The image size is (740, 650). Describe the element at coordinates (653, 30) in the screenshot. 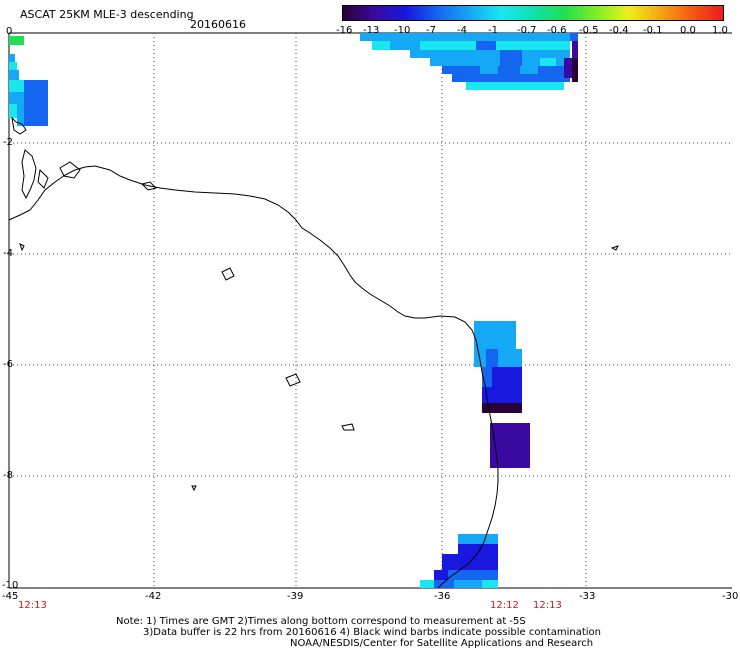

I see `scale-label-10: -0.1` at that location.